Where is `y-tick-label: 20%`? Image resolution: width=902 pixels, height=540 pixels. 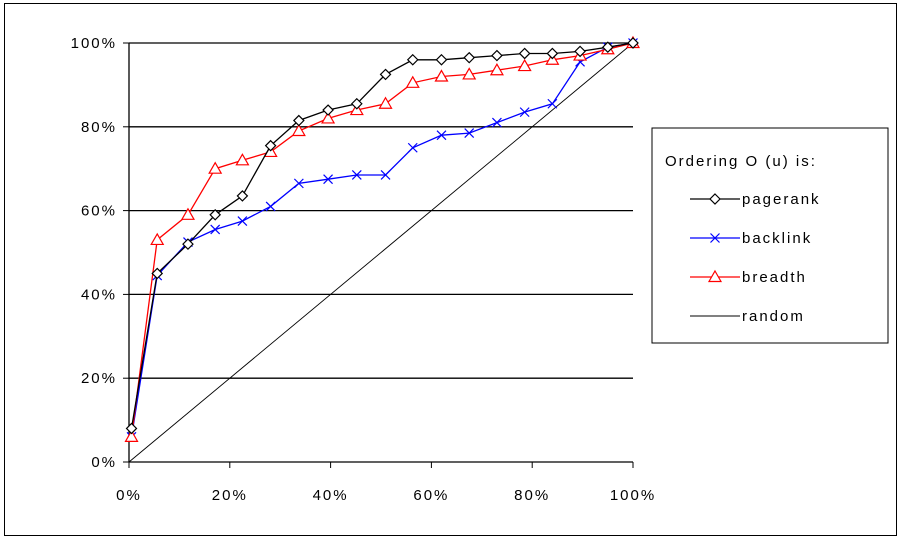
y-tick-label: 20% is located at coordinates (99, 378).